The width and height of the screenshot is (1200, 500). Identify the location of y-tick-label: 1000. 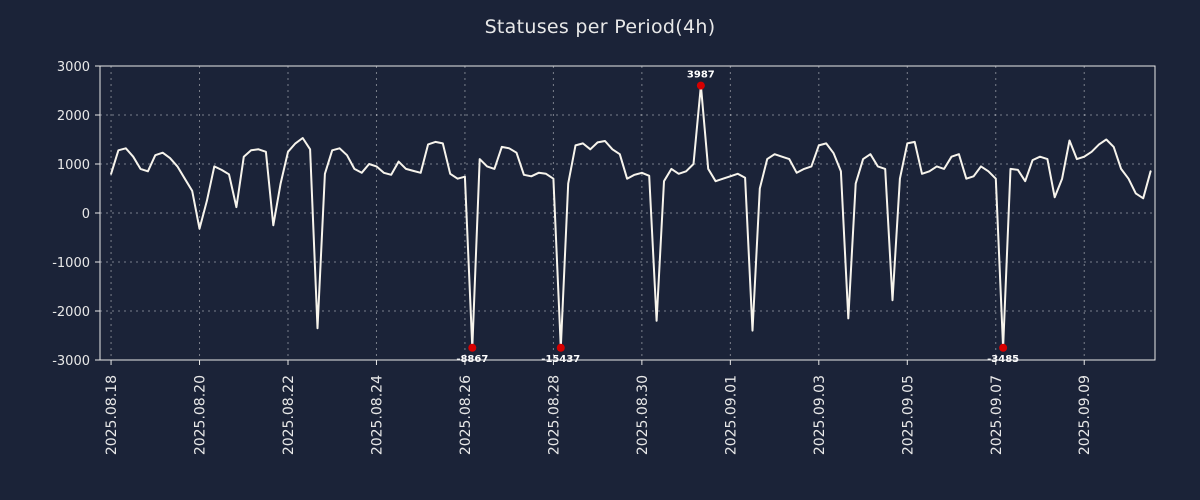
(73, 165).